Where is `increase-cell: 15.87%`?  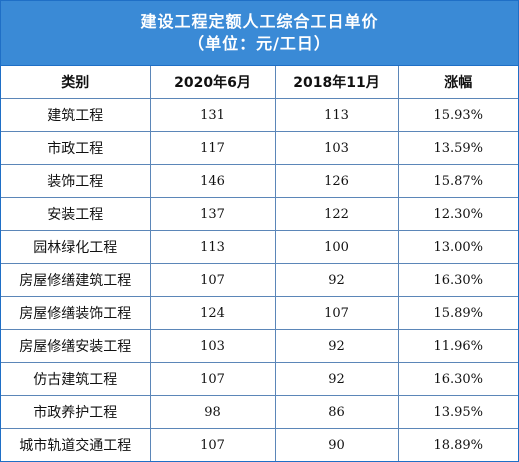
increase-cell: 15.87% is located at coordinates (457, 181).